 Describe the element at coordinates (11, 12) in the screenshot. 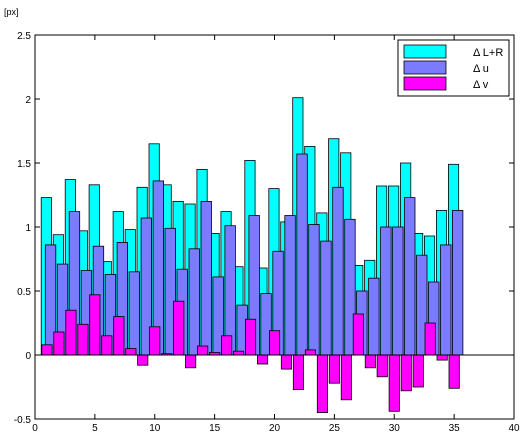

I see `y-unit-label: [px]` at that location.